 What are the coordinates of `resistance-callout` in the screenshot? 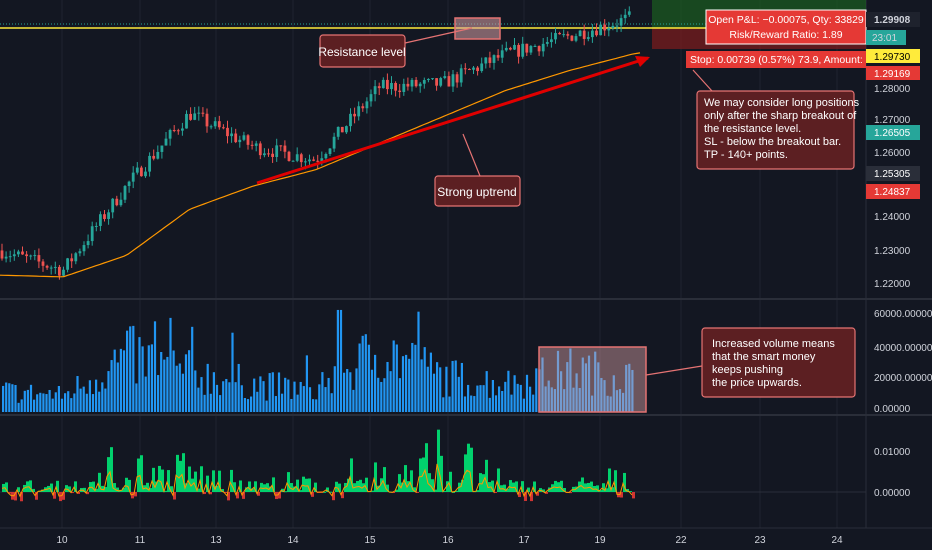 It's located at (362, 51).